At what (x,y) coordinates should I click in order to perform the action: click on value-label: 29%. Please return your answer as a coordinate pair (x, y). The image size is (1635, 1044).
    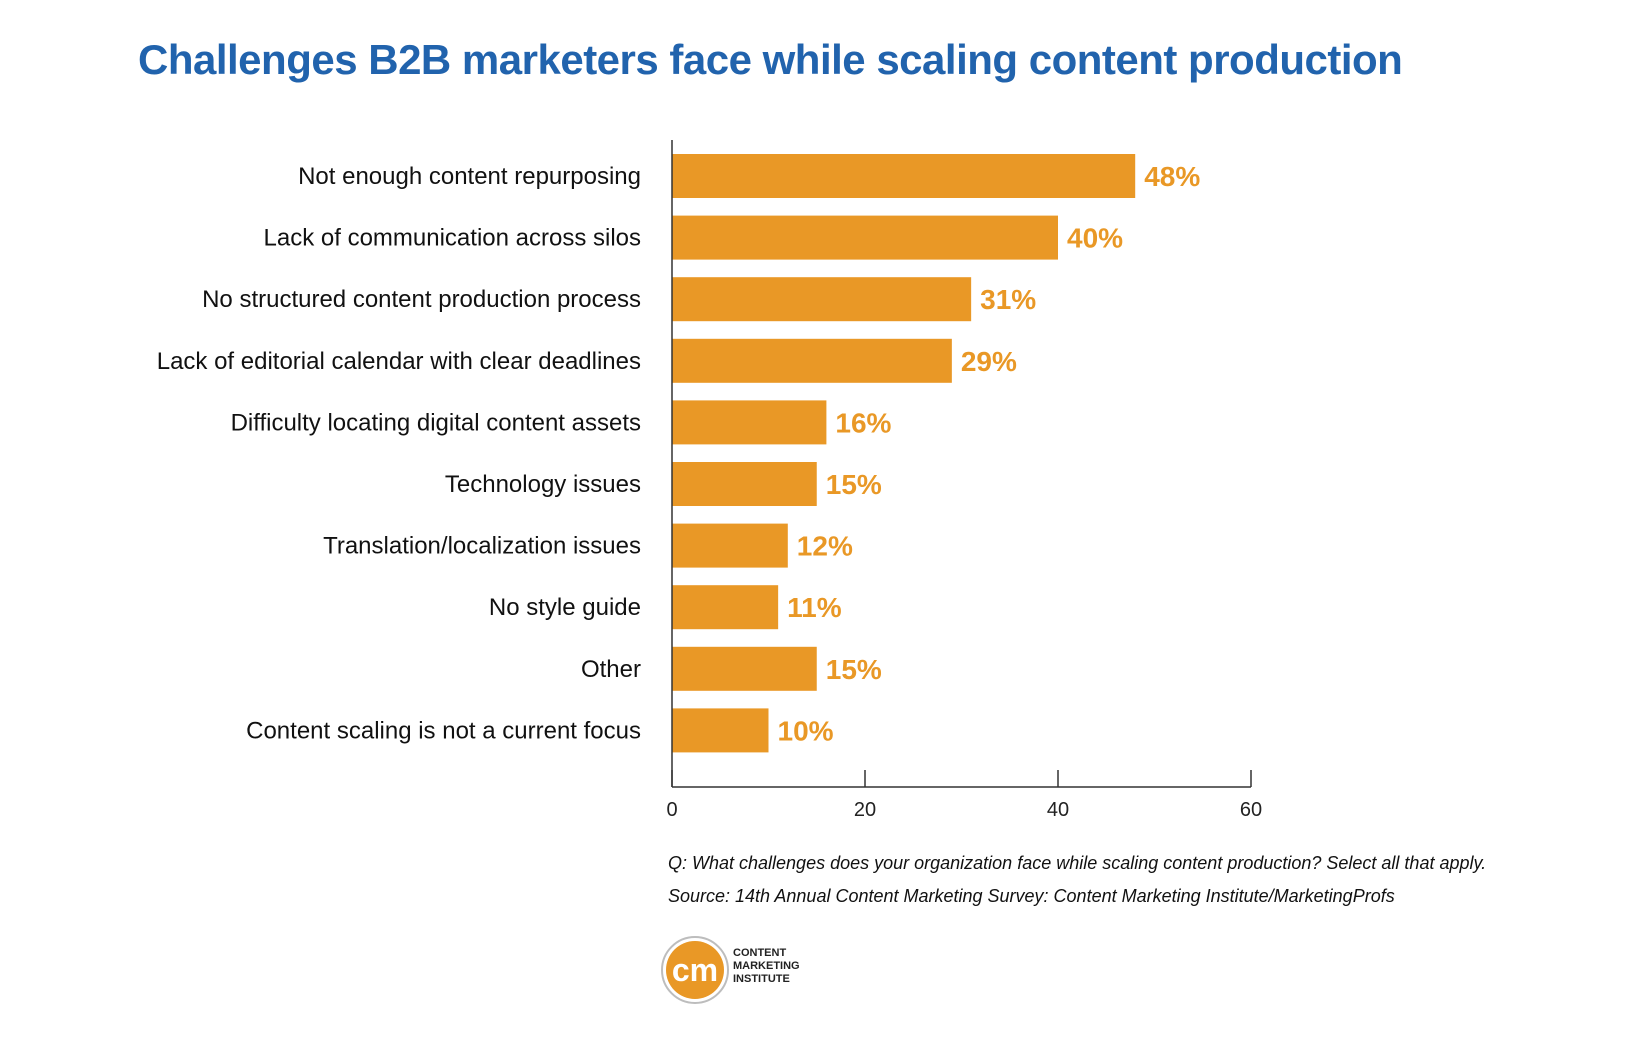
    Looking at the image, I should click on (989, 361).